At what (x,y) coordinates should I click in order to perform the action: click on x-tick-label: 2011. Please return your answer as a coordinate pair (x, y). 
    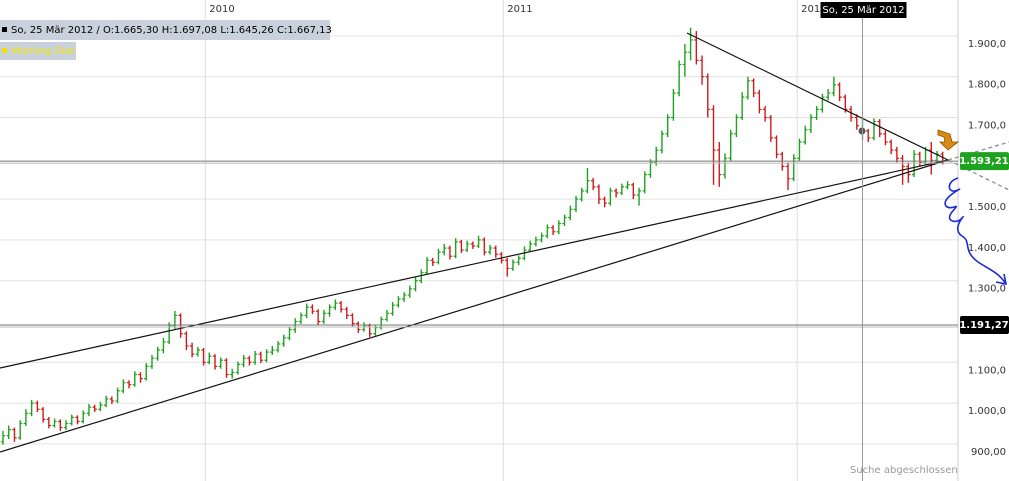
    Looking at the image, I should click on (519, 9).